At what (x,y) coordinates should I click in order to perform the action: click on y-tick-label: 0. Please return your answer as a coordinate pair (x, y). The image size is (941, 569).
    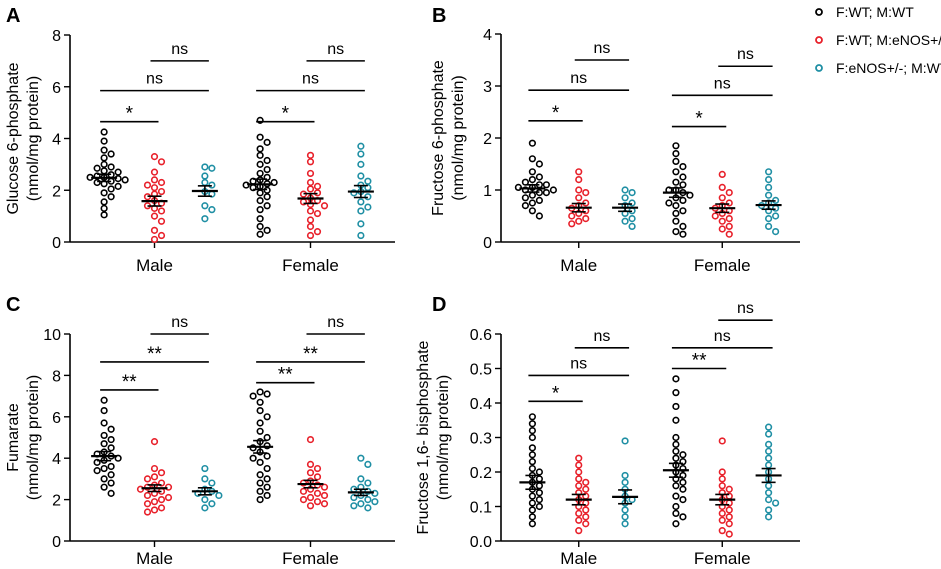
    Looking at the image, I should click on (56, 243).